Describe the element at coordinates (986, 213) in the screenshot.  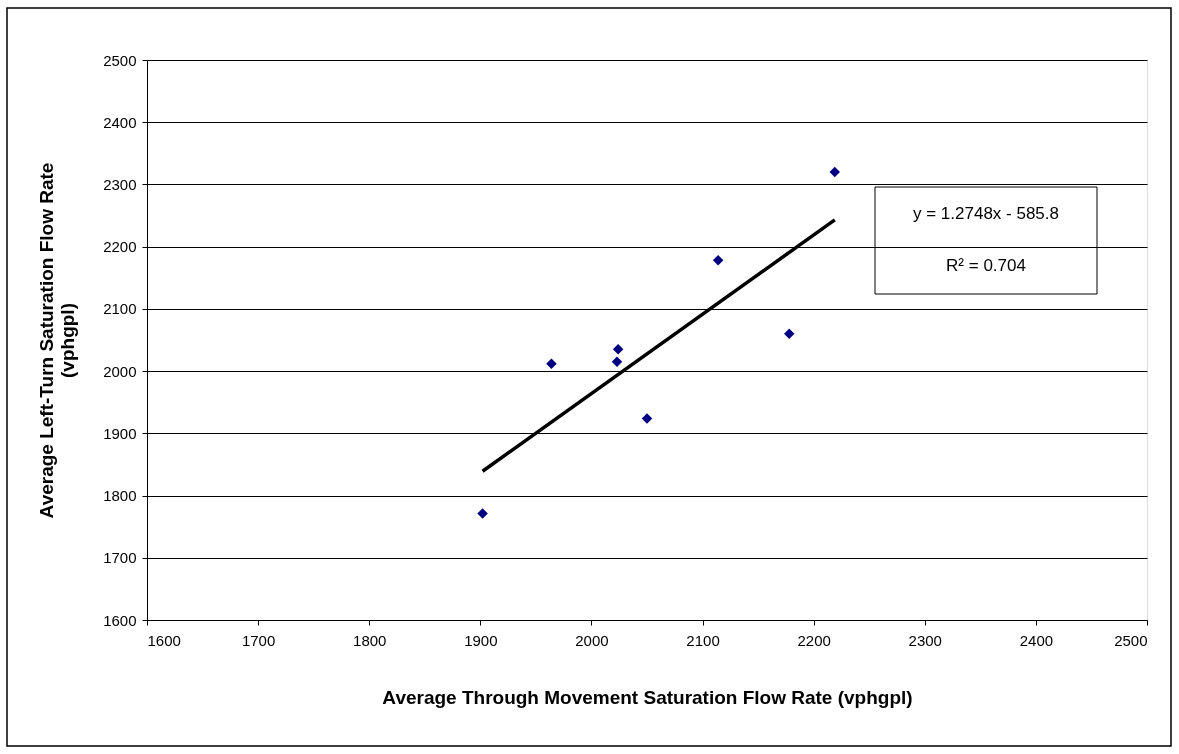
I see `annotation: y = 1.2748x - 585.8` at that location.